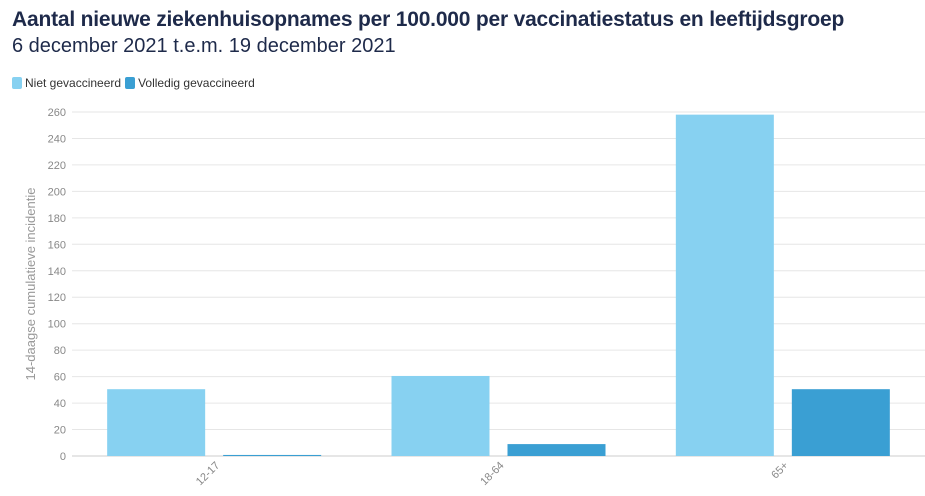 The width and height of the screenshot is (925, 496). Describe the element at coordinates (57, 325) in the screenshot. I see `y-tick-label: 100` at that location.